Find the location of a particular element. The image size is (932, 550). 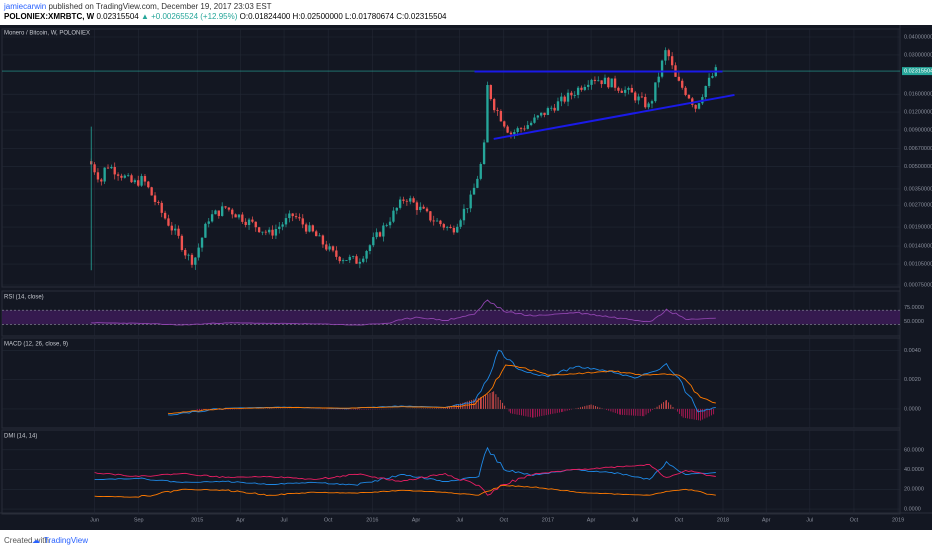

indicator-tick-label: 20.0000 is located at coordinates (914, 490).